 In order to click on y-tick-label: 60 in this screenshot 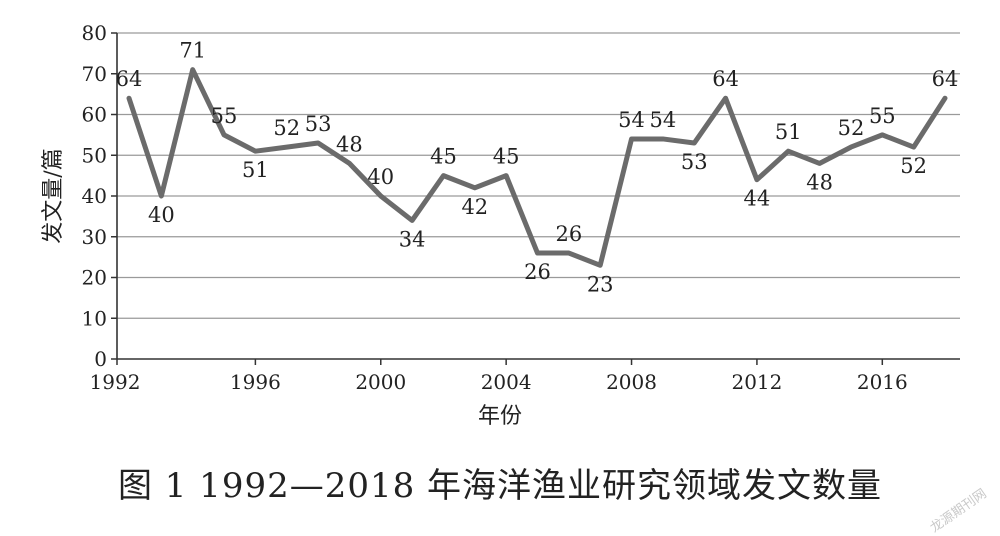, I will do `click(94, 115)`.